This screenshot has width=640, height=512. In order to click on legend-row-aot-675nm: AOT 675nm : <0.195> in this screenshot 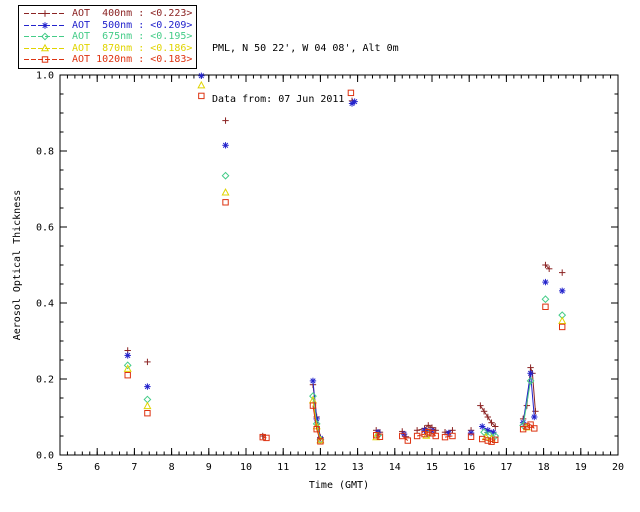, I will do `click(107, 37)`.